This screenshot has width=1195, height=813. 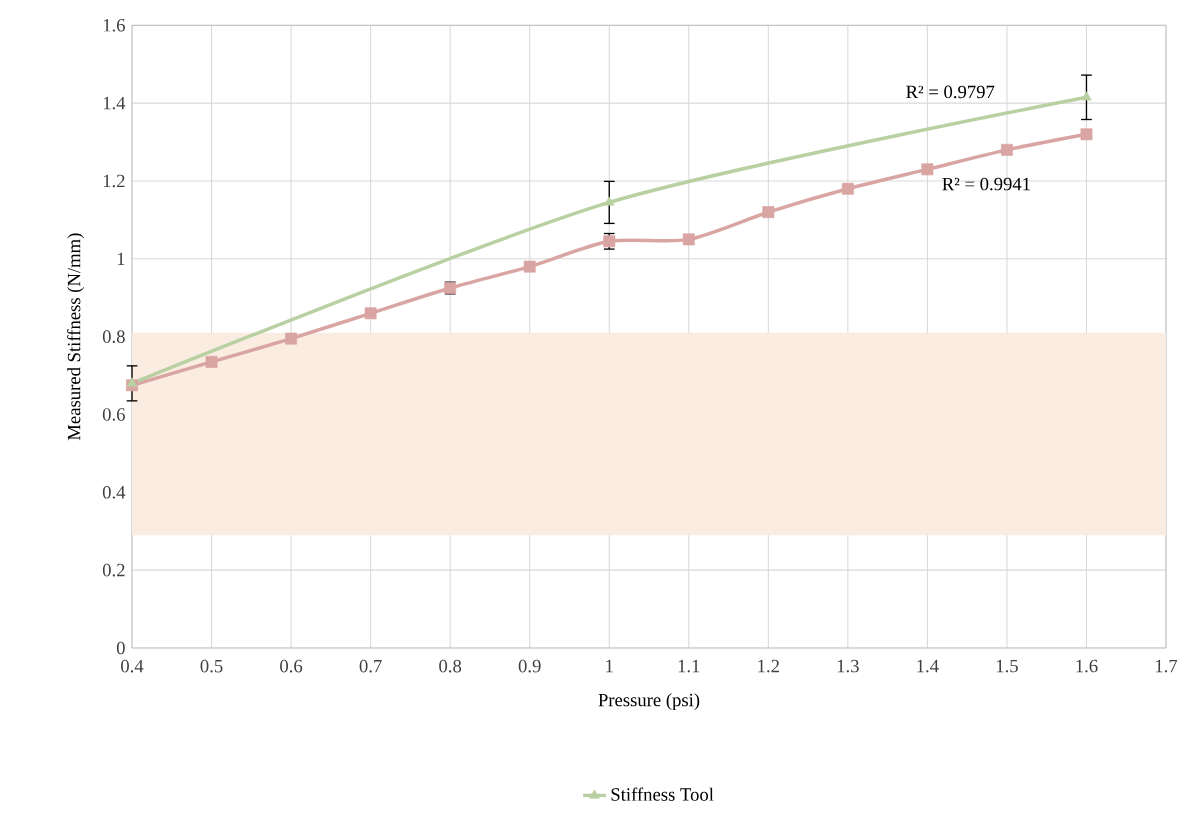 I want to click on y-tick-label: 1.2, so click(x=114, y=181).